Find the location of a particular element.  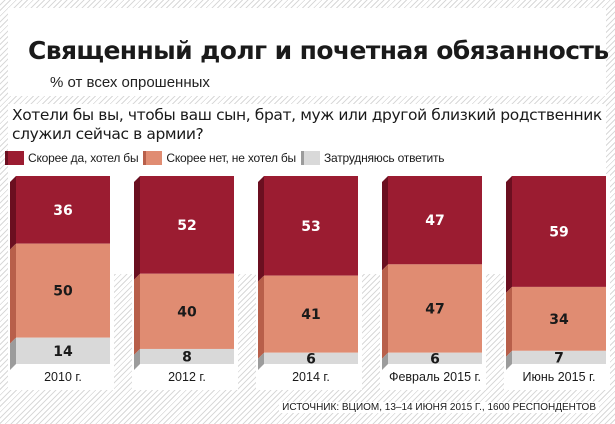

data-label-yes: 52 is located at coordinates (186, 226).